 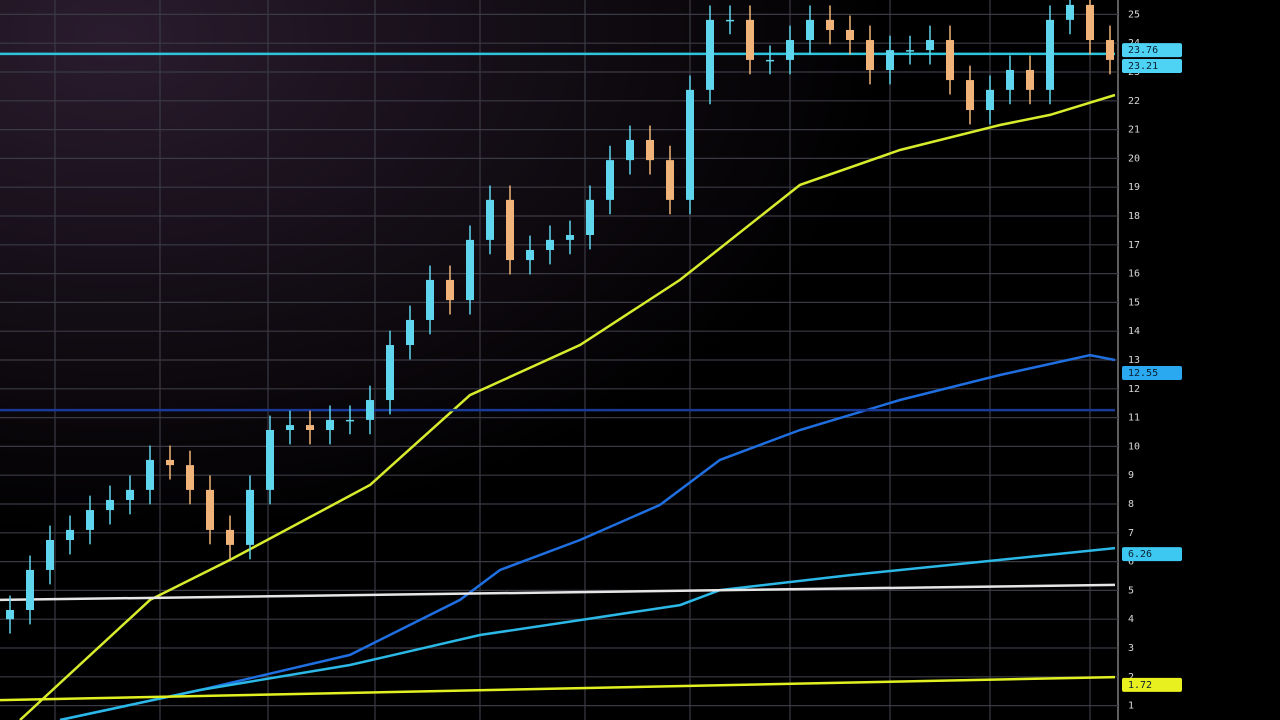 What do you see at coordinates (1134, 216) in the screenshot?
I see `y-tick-label: 18` at bounding box center [1134, 216].